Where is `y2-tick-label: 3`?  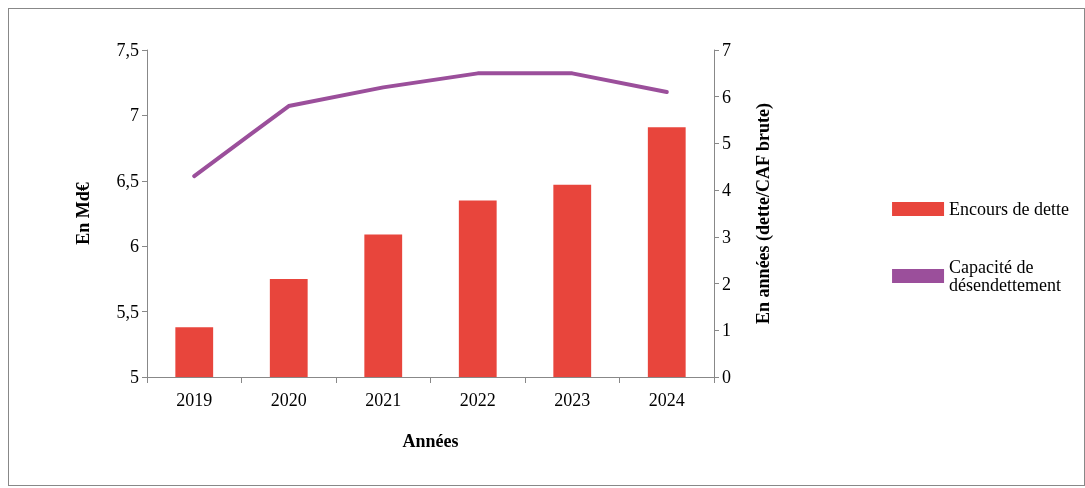
y2-tick-label: 3 is located at coordinates (726, 236).